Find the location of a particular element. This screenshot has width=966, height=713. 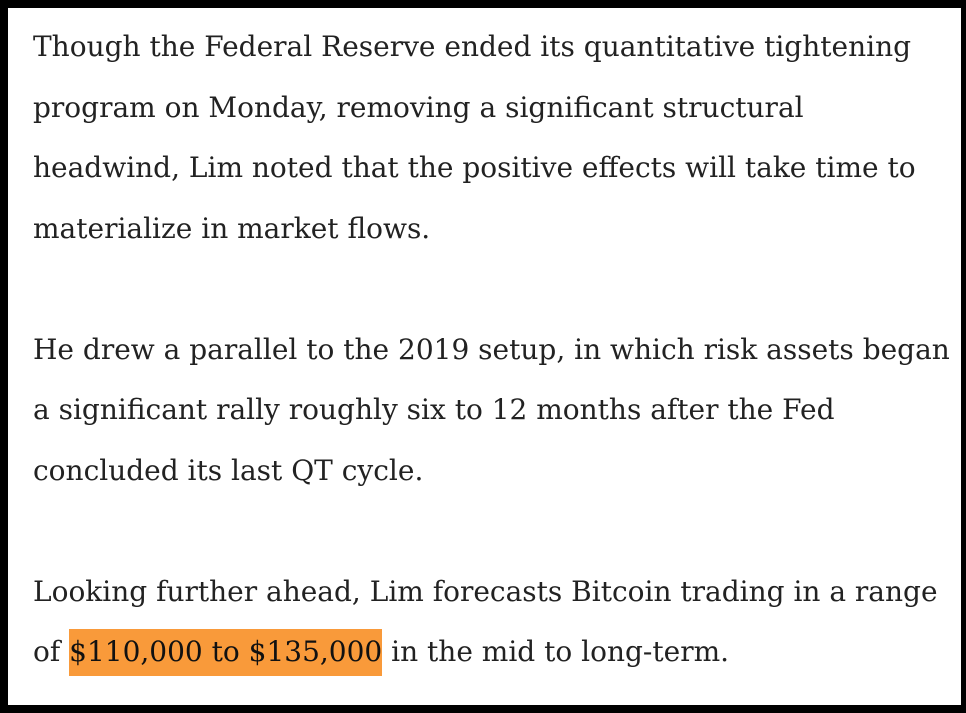

text-line: materialize in market flows. is located at coordinates (232, 228).